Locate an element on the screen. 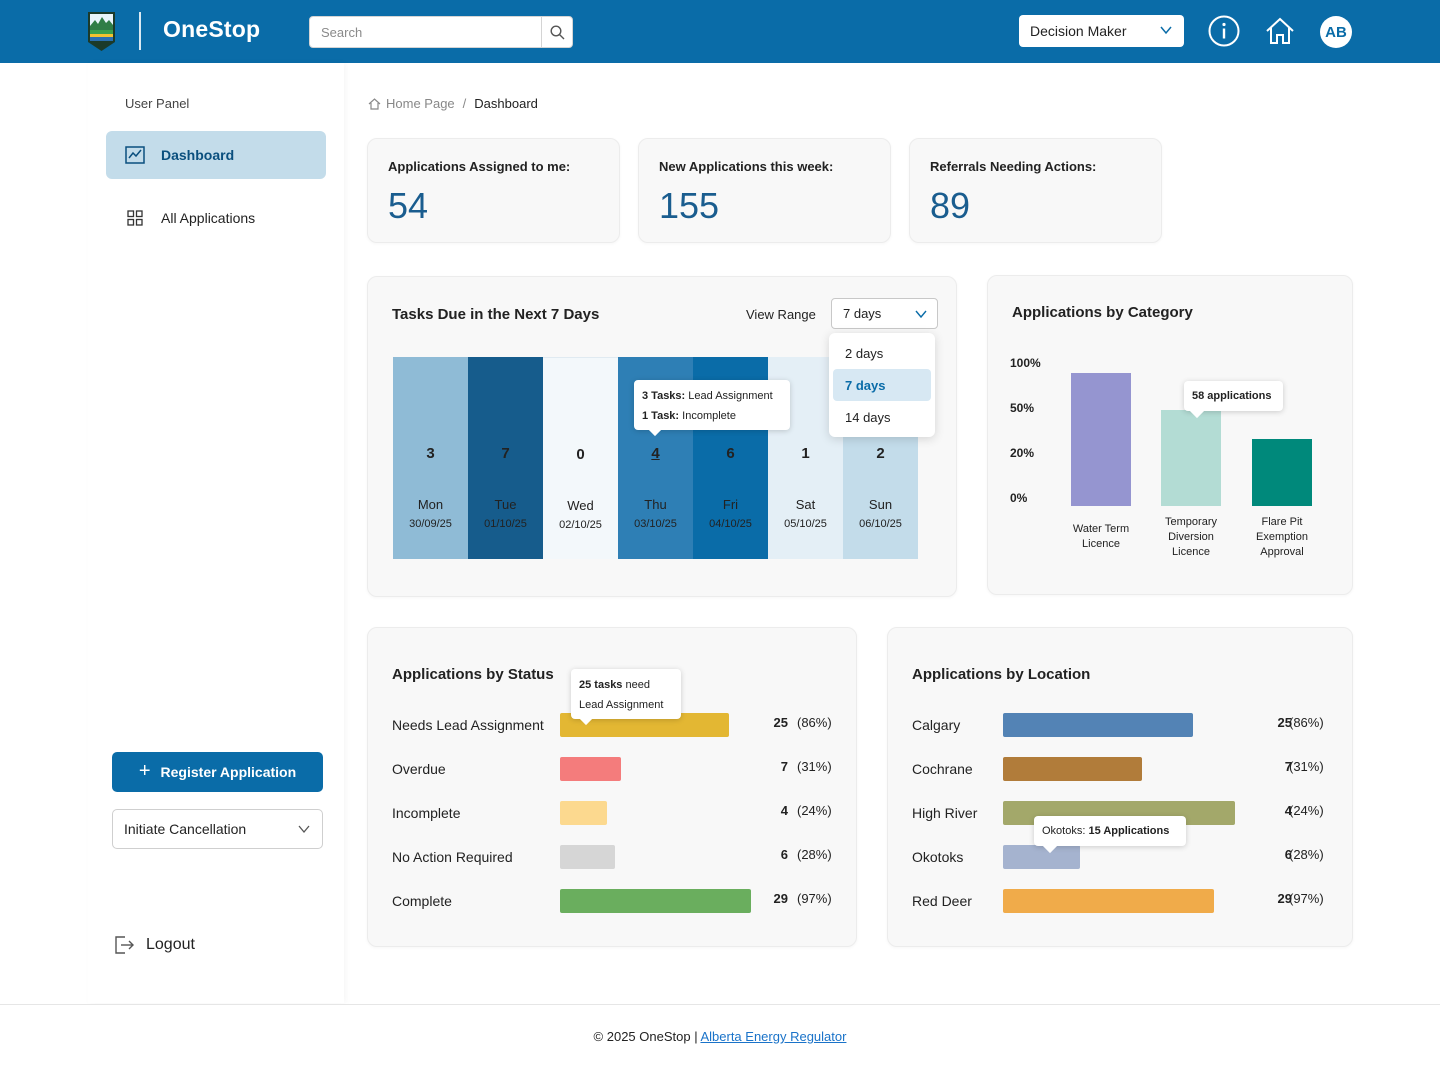  status-row: Incomplete 4 (24%) is located at coordinates (612, 813).